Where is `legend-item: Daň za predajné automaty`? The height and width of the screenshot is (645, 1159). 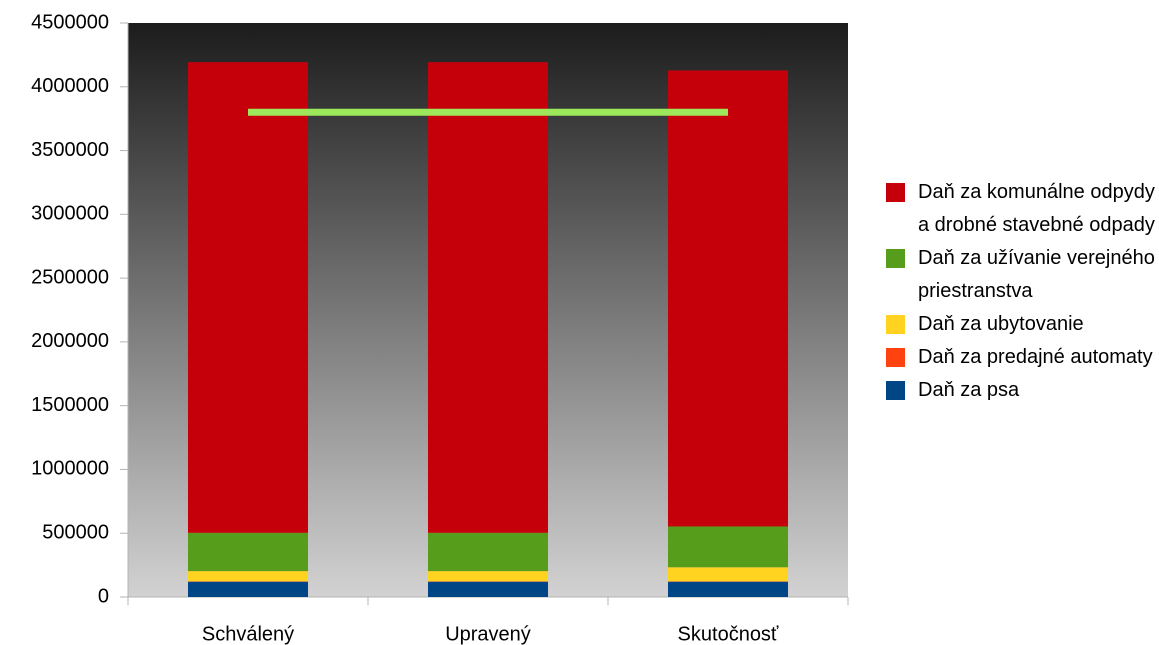
legend-item: Daň za predajné automaty is located at coordinates (1021, 357).